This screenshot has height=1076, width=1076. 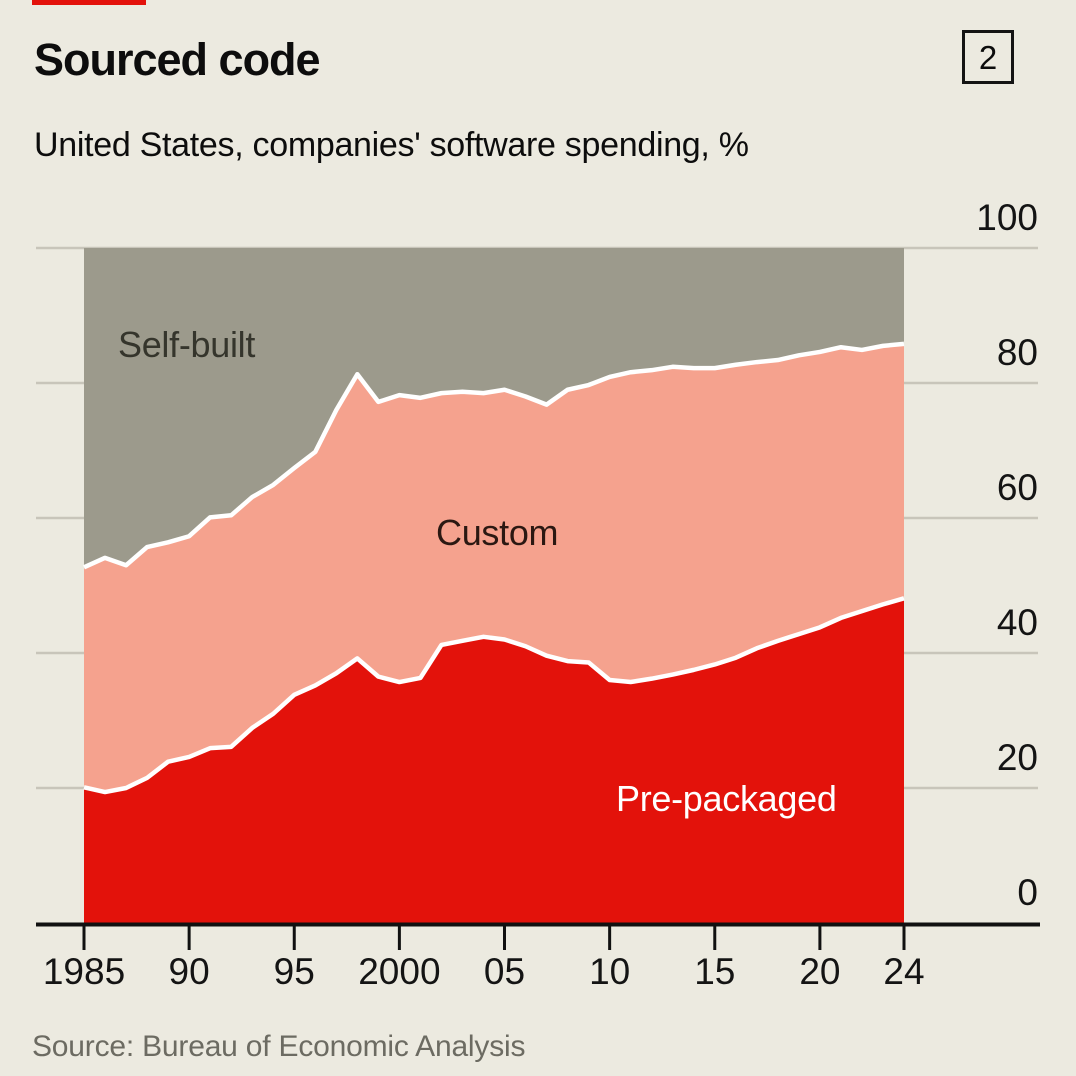 What do you see at coordinates (89, 2) in the screenshot?
I see `economist-red-tab` at bounding box center [89, 2].